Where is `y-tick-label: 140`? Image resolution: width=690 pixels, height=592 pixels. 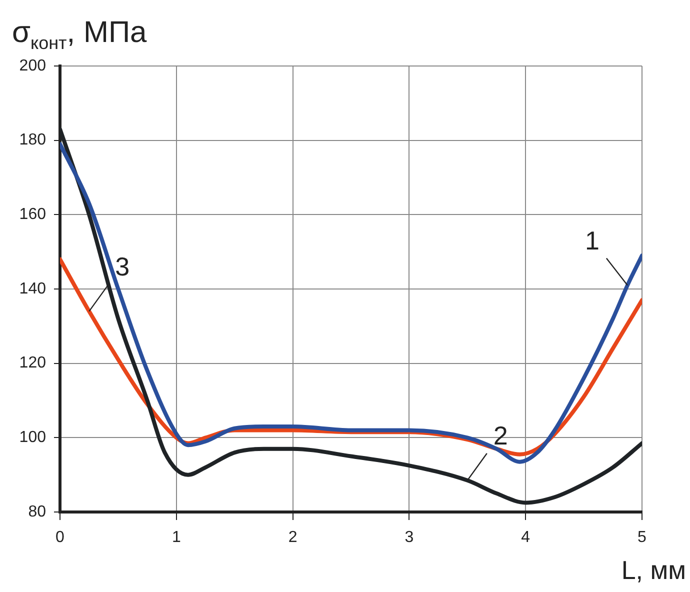 y-tick-label: 140 is located at coordinates (32, 289).